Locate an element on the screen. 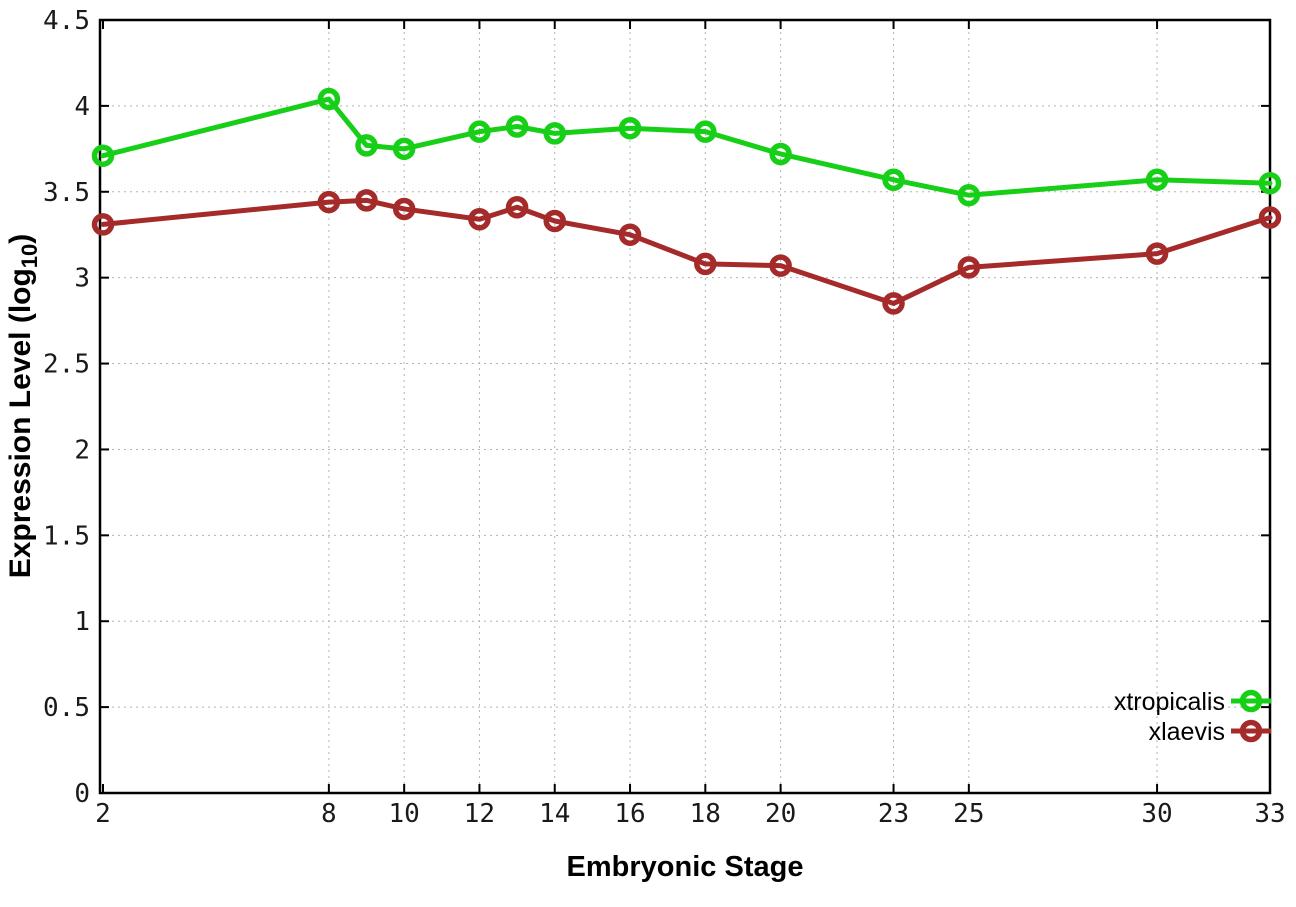  legend-label-xtropicalis: xtropicalis is located at coordinates (1169, 702).